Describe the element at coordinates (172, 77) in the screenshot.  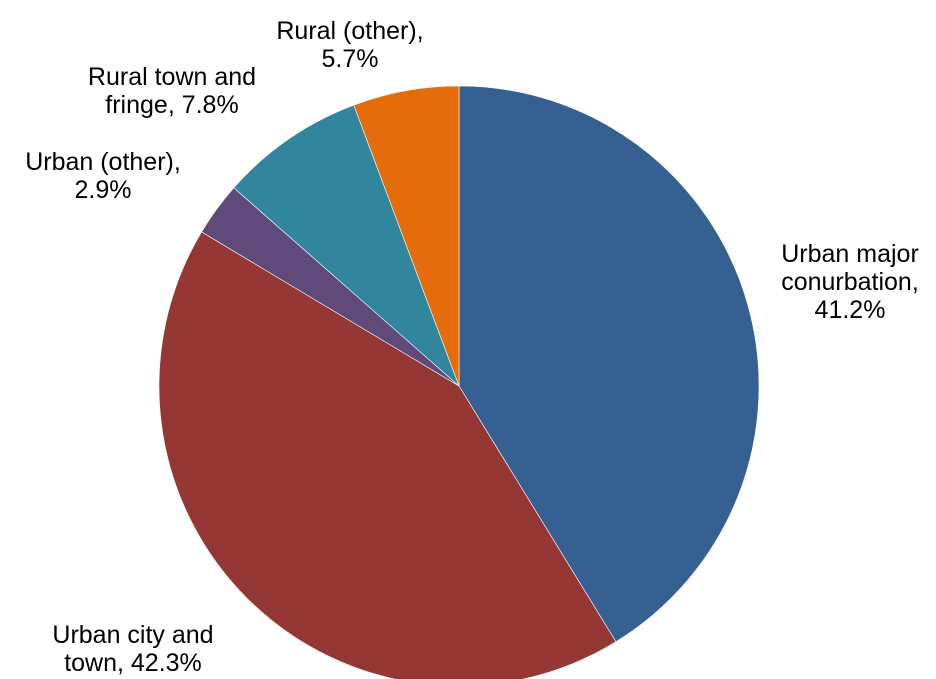
I see `data-label-line: Rural town and` at that location.